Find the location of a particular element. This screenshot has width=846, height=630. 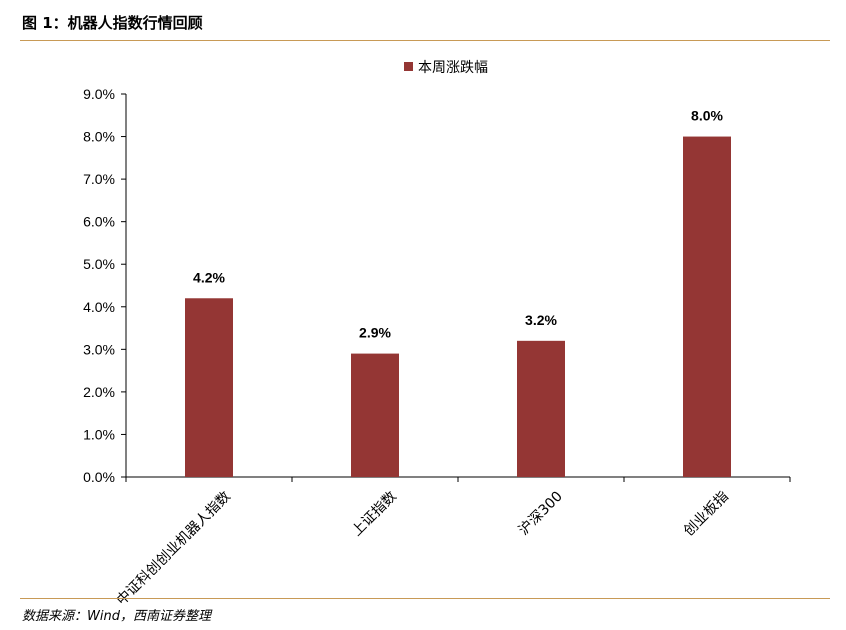

y-tick-label: 7.0% is located at coordinates (99, 179).